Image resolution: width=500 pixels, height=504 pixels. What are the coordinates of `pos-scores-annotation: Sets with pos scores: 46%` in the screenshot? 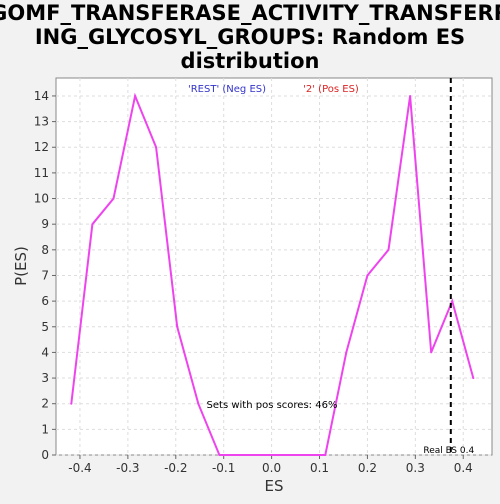 It's located at (272, 405).